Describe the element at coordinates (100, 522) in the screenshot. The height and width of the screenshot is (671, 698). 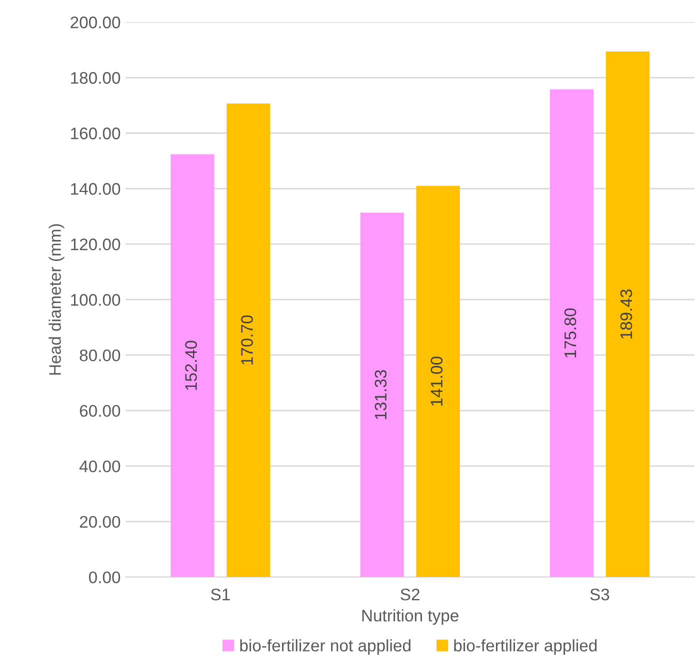
I see `y-tick-label: 20.00` at that location.